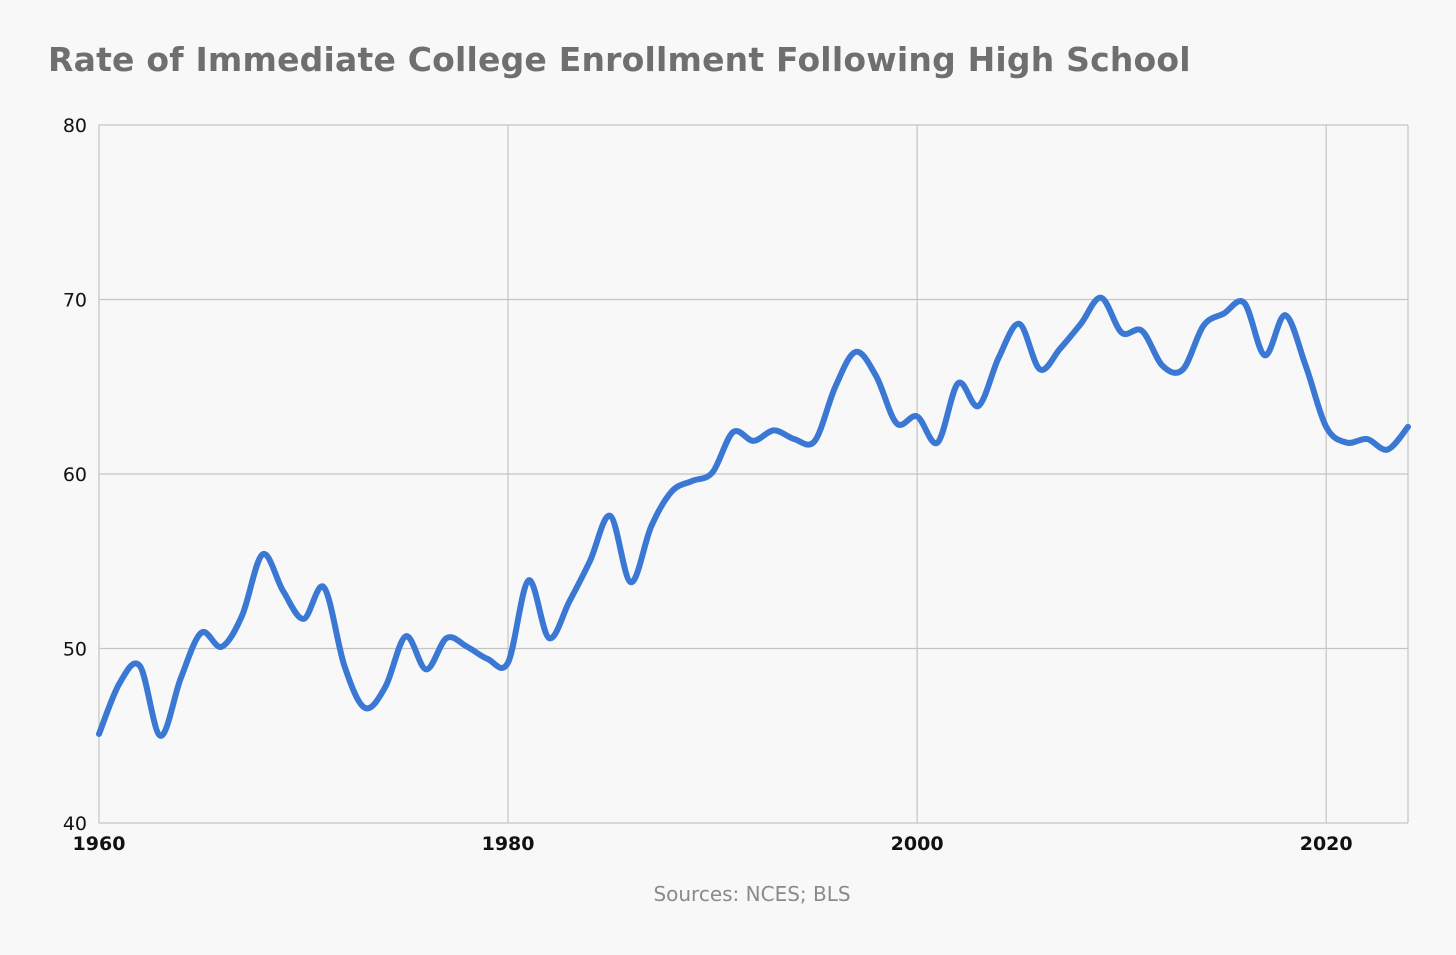 Image resolution: width=1456 pixels, height=955 pixels. What do you see at coordinates (917, 844) in the screenshot?
I see `x-tick-label-2000: 2000` at bounding box center [917, 844].